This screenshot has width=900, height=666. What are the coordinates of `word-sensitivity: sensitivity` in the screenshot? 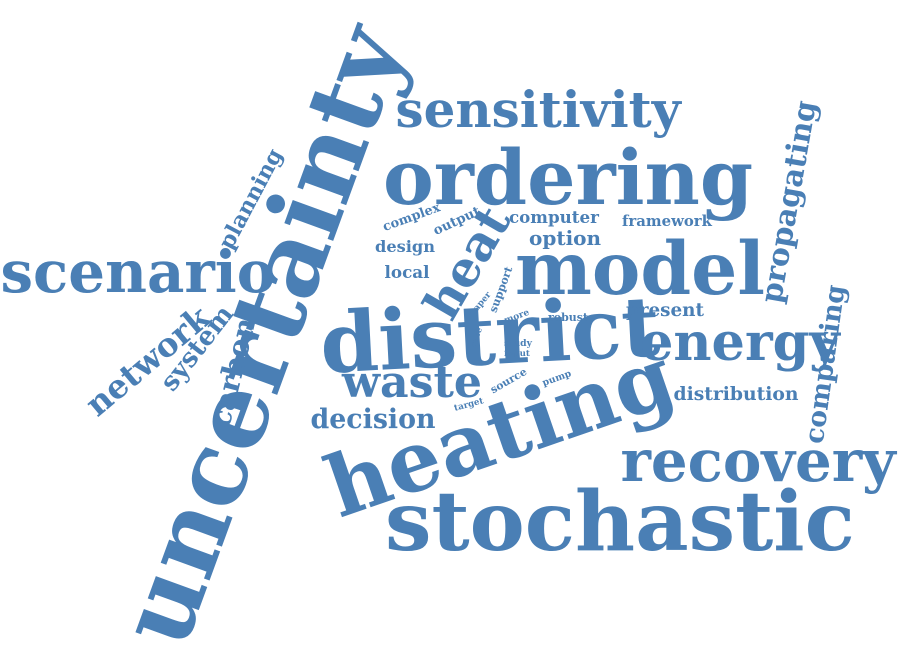 It's located at (538, 109).